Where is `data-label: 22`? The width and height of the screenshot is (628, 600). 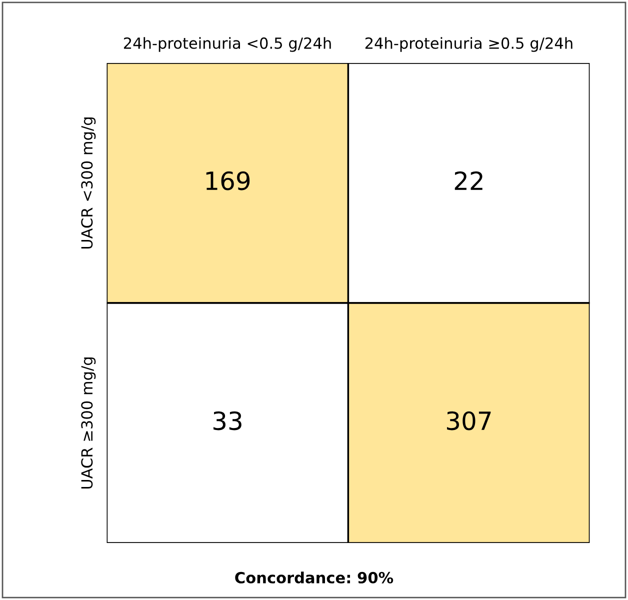 data-label: 22 is located at coordinates (468, 180).